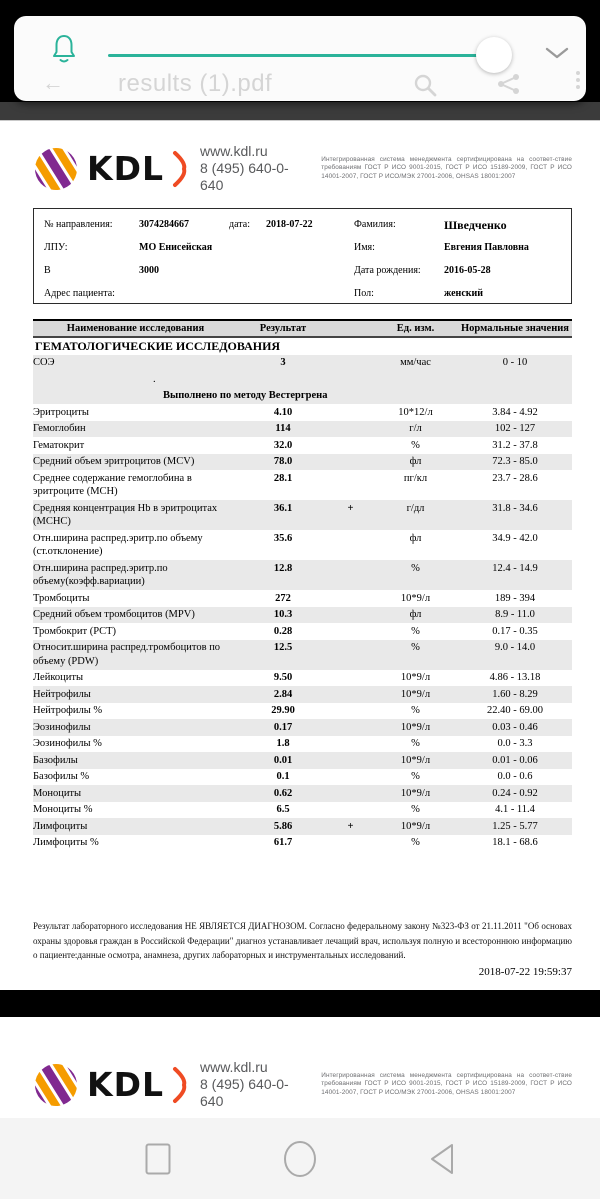 The width and height of the screenshot is (600, 1199). Describe the element at coordinates (283, 328) in the screenshot. I see `col-header-result: Результат` at that location.